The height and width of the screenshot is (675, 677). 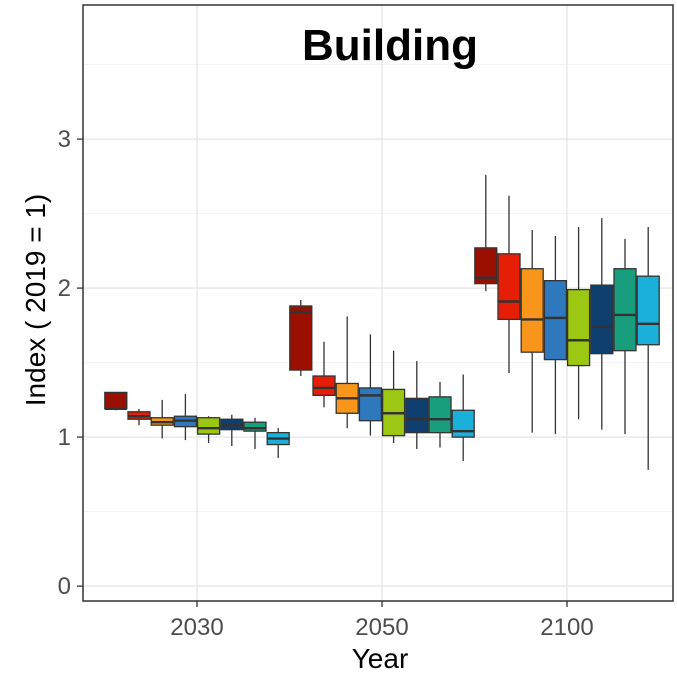 I want to click on y-tick-label: 2, so click(x=64, y=288).